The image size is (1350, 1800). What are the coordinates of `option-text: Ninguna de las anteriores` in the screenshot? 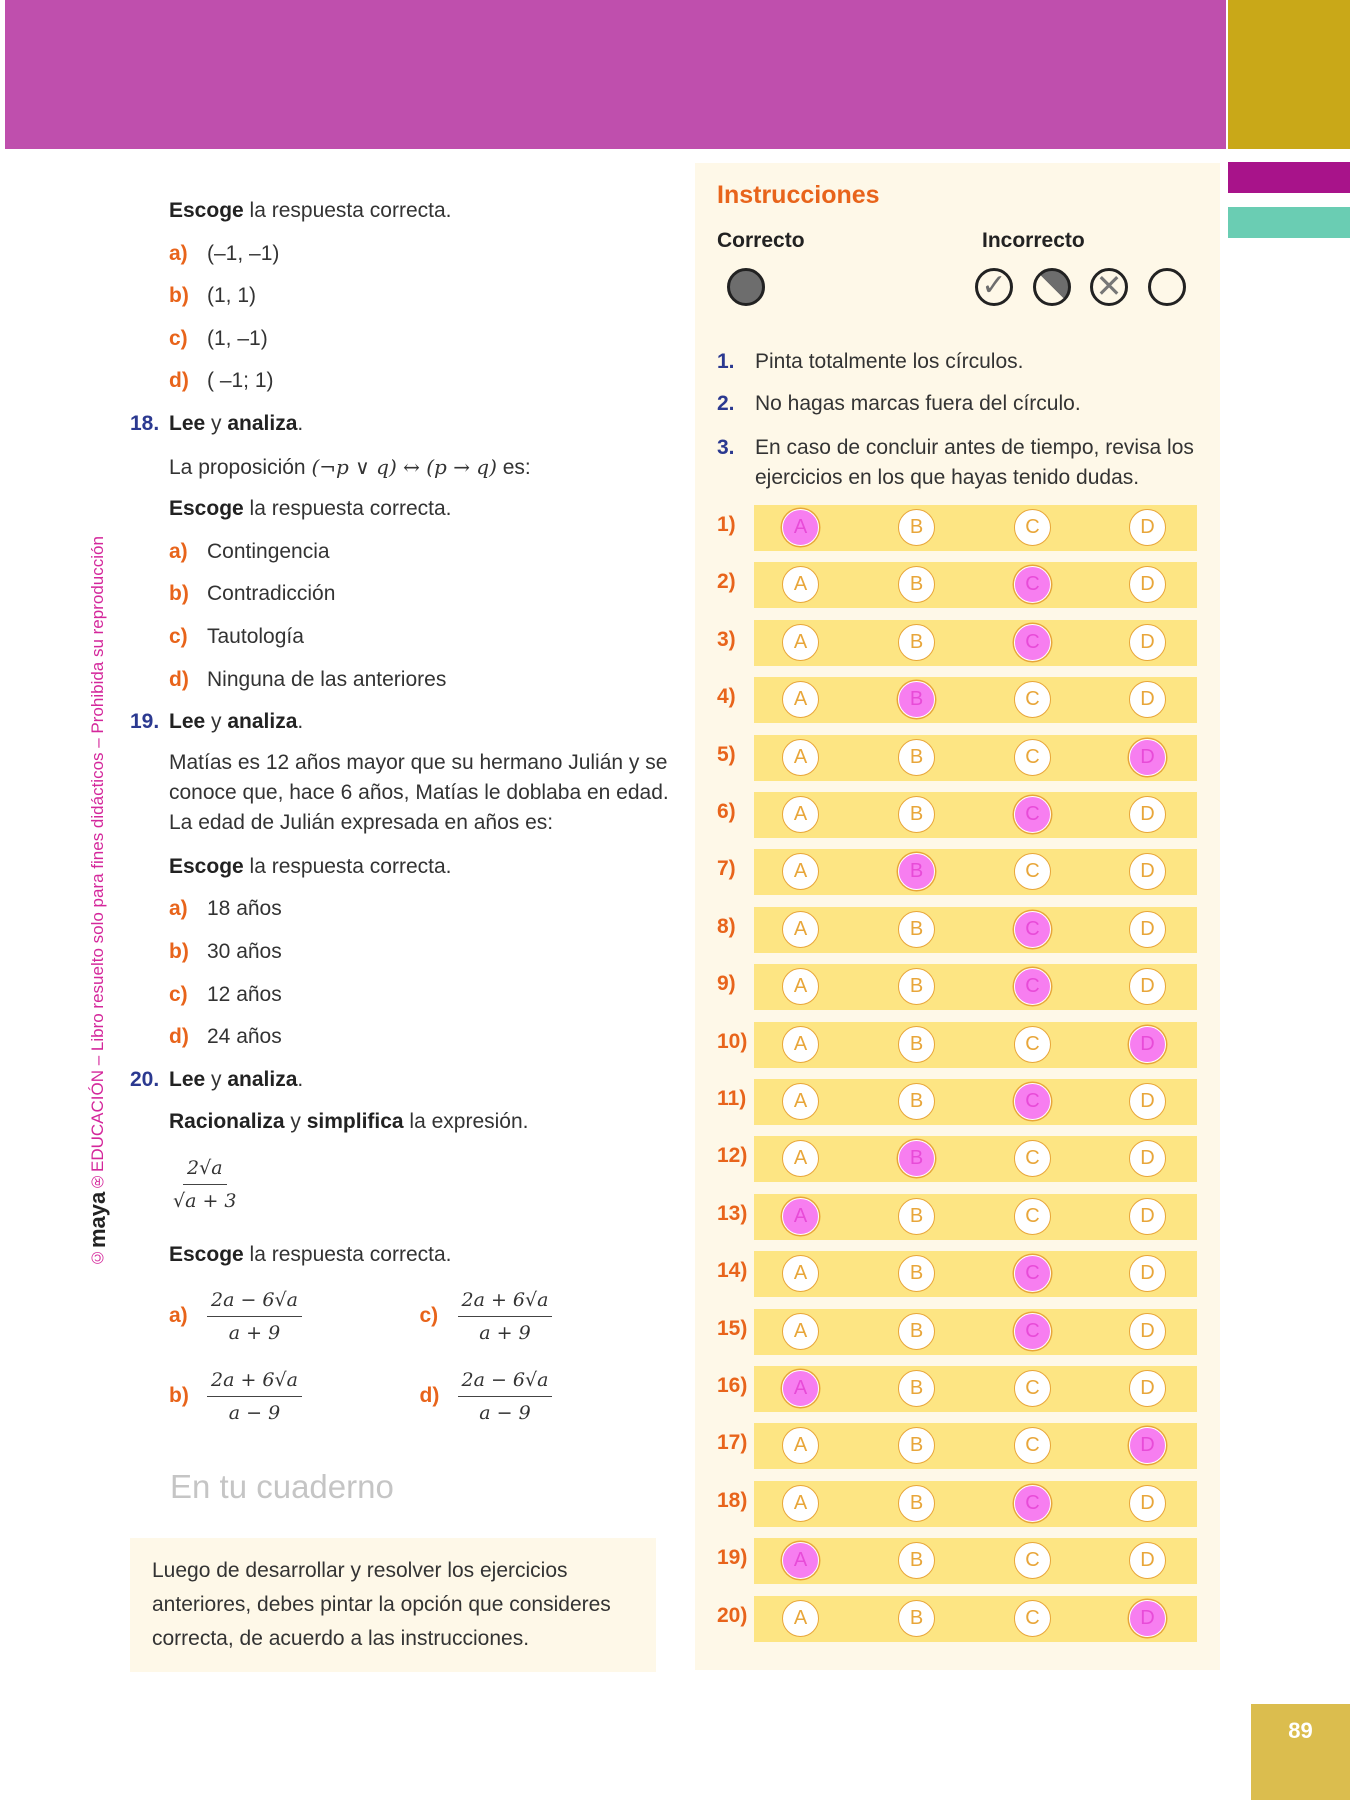 It's located at (327, 679).